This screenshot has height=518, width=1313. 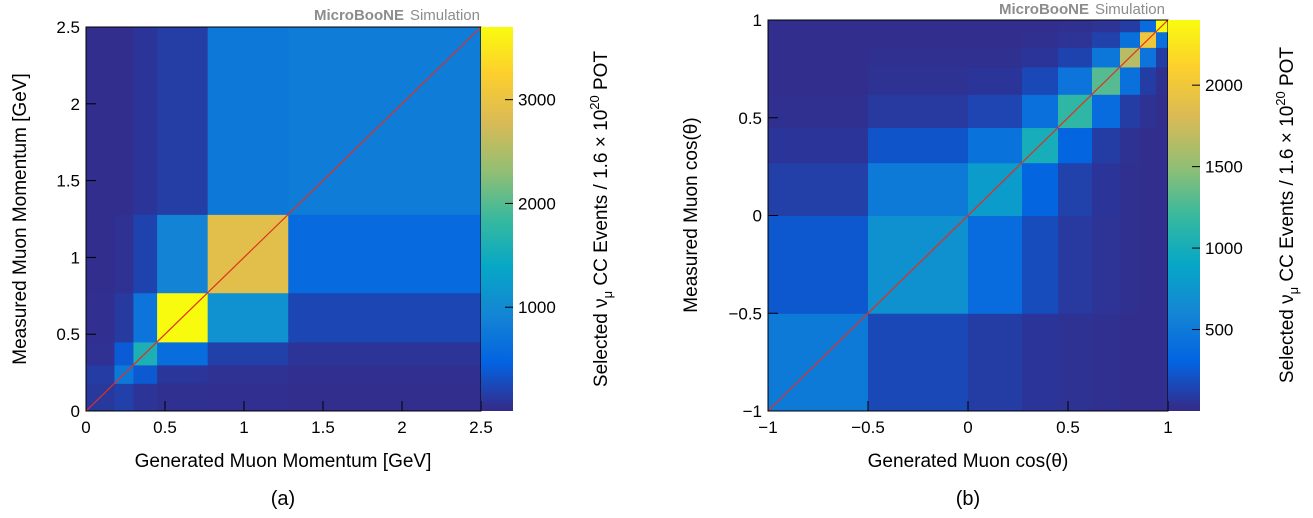 I want to click on colorbar-tick-label-a-2: 3000, so click(x=537, y=100).